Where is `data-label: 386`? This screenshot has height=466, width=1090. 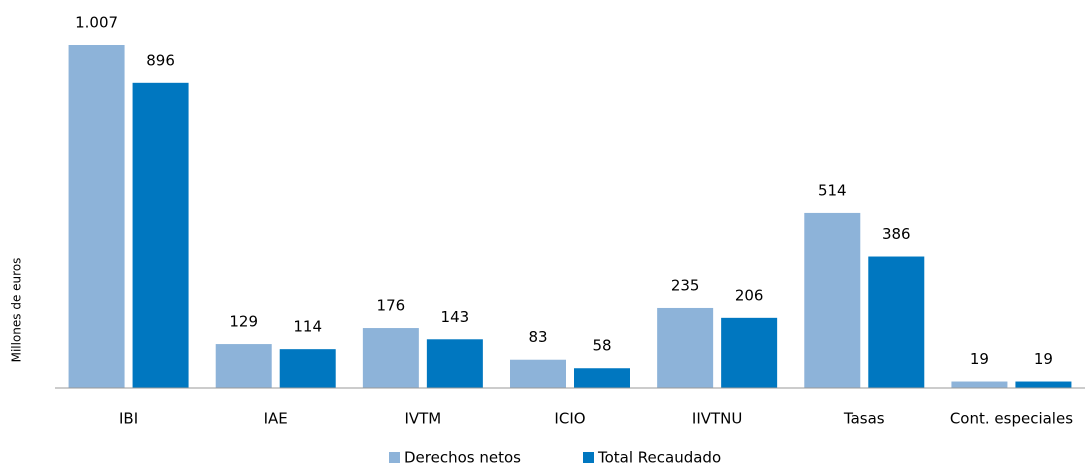 data-label: 386 is located at coordinates (896, 234).